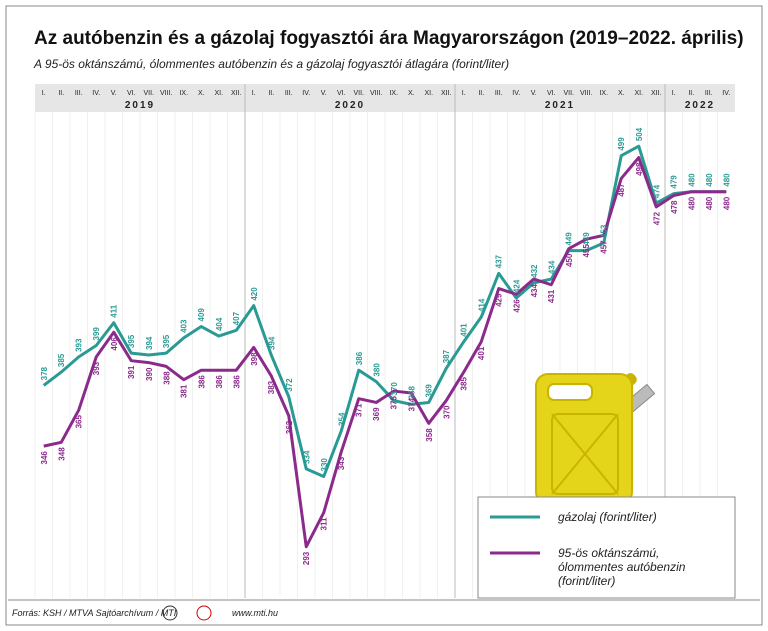 This screenshot has height=631, width=768. Describe the element at coordinates (44, 458) in the screenshot. I see `data-label: 346` at that location.